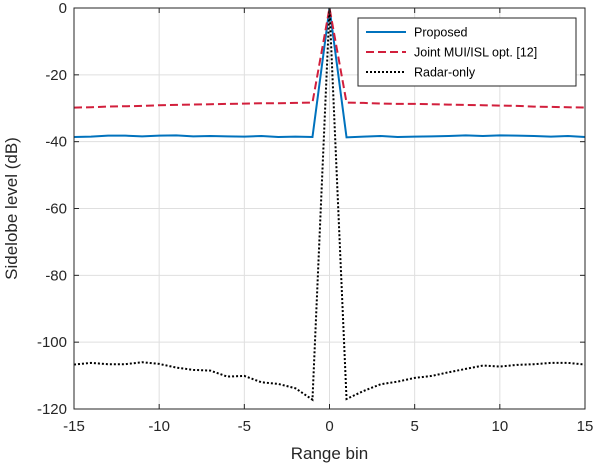 The width and height of the screenshot is (598, 468). What do you see at coordinates (585, 426) in the screenshot?
I see `x-tick-label: 15` at bounding box center [585, 426].